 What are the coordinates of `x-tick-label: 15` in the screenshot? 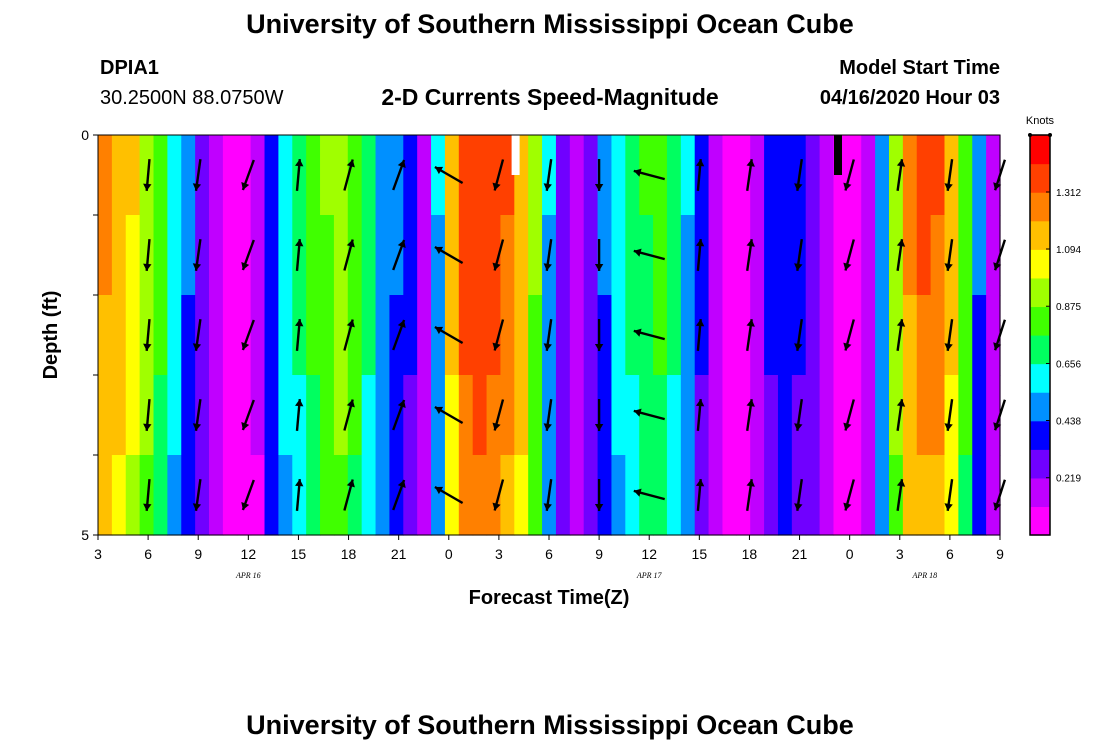 It's located at (700, 554).